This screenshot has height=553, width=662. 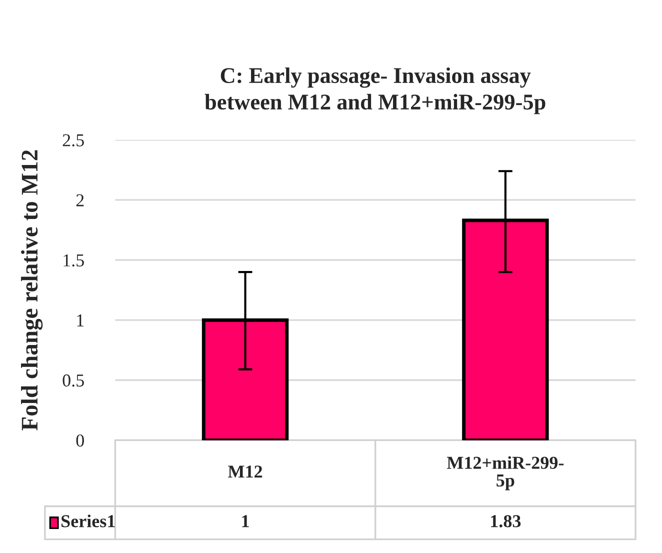 I want to click on y-tick-label: 1, so click(x=80, y=320).